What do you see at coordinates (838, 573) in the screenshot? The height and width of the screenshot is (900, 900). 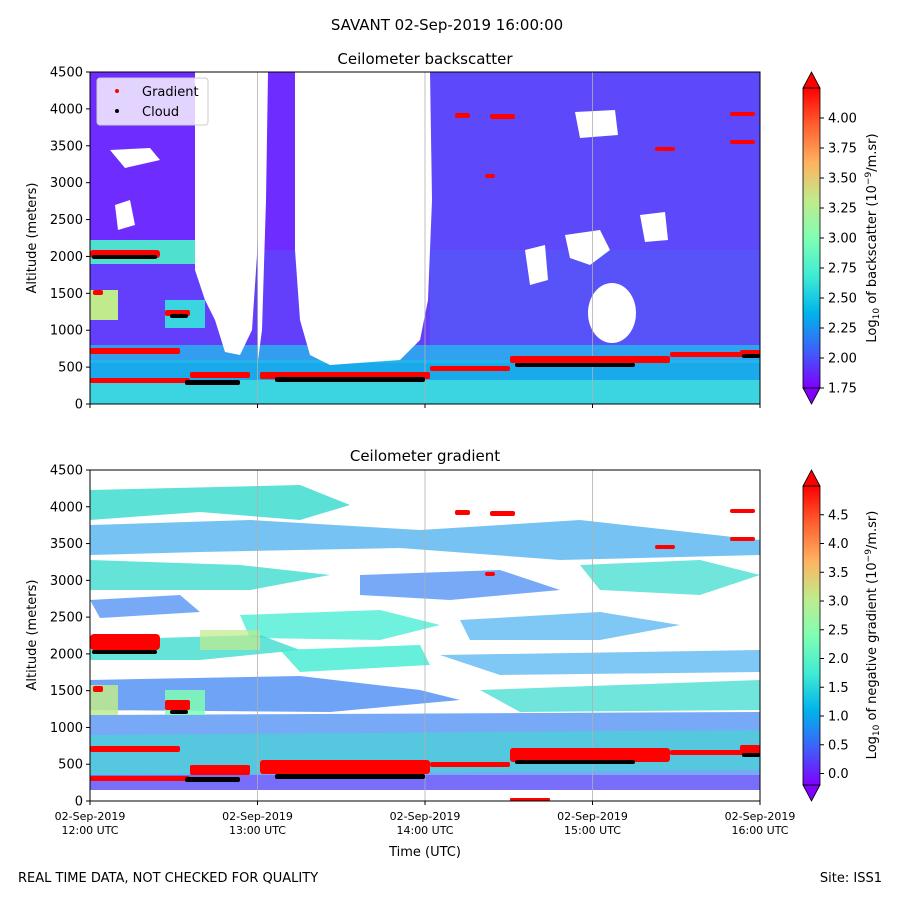 I see `colorbar-tick-label: 3.5` at bounding box center [838, 573].